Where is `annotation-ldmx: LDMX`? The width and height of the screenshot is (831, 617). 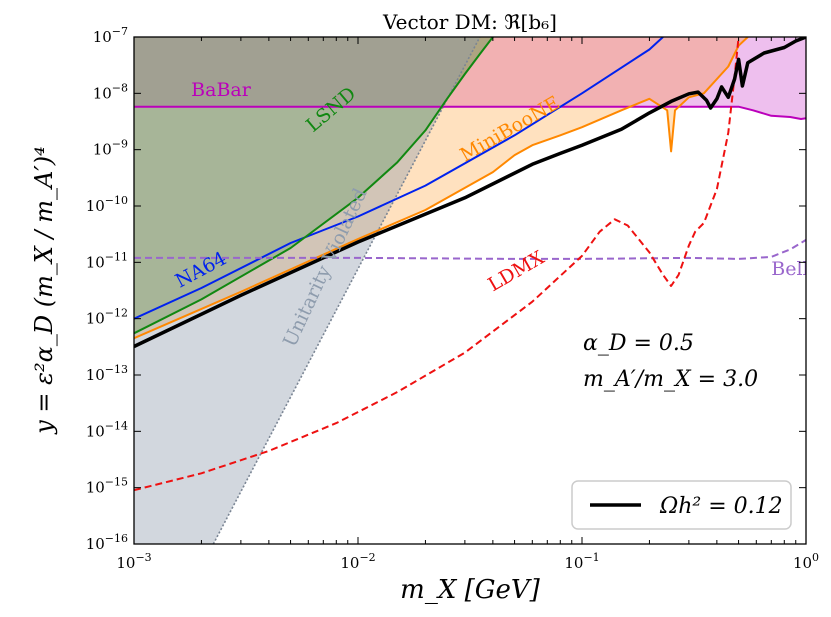 annotation-ldmx: LDMX is located at coordinates (516, 271).